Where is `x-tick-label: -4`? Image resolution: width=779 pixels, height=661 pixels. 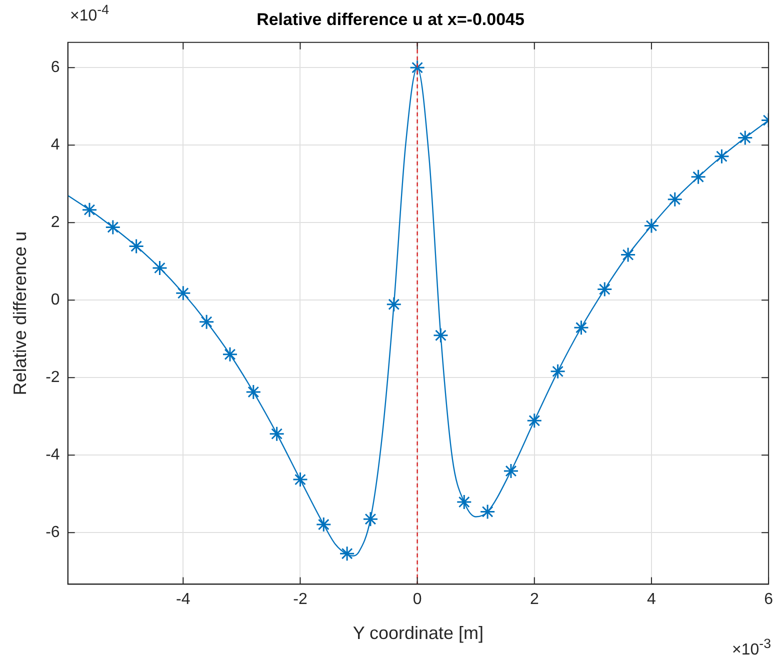
x-tick-label: -4 is located at coordinates (183, 599).